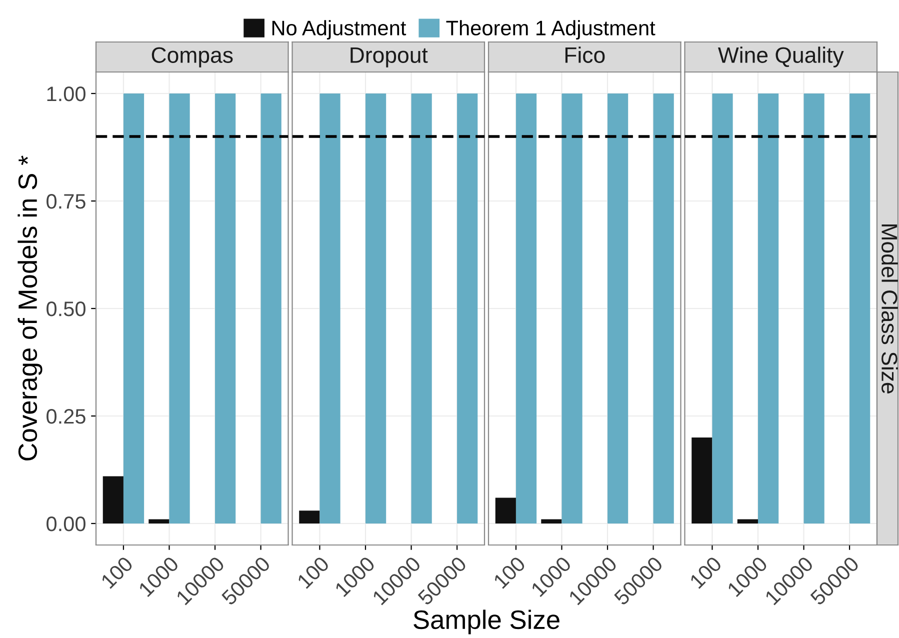  What do you see at coordinates (66, 309) in the screenshot?
I see `y-tick-label: 0.50` at bounding box center [66, 309].